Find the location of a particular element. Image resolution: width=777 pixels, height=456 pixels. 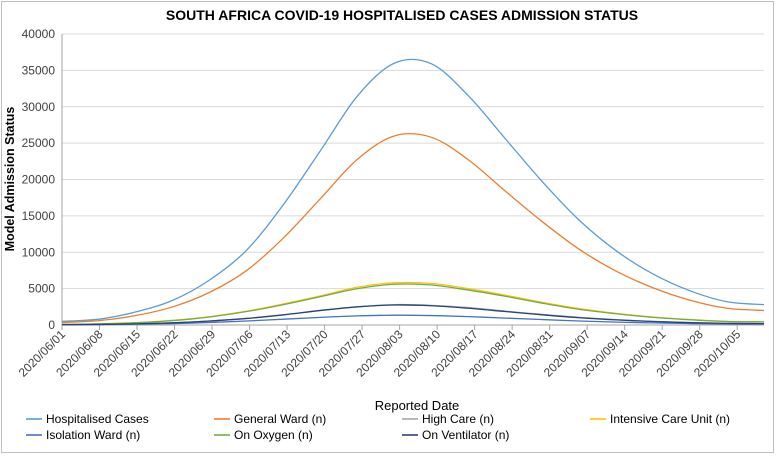

y-tick-label: 10000 is located at coordinates (39, 252).